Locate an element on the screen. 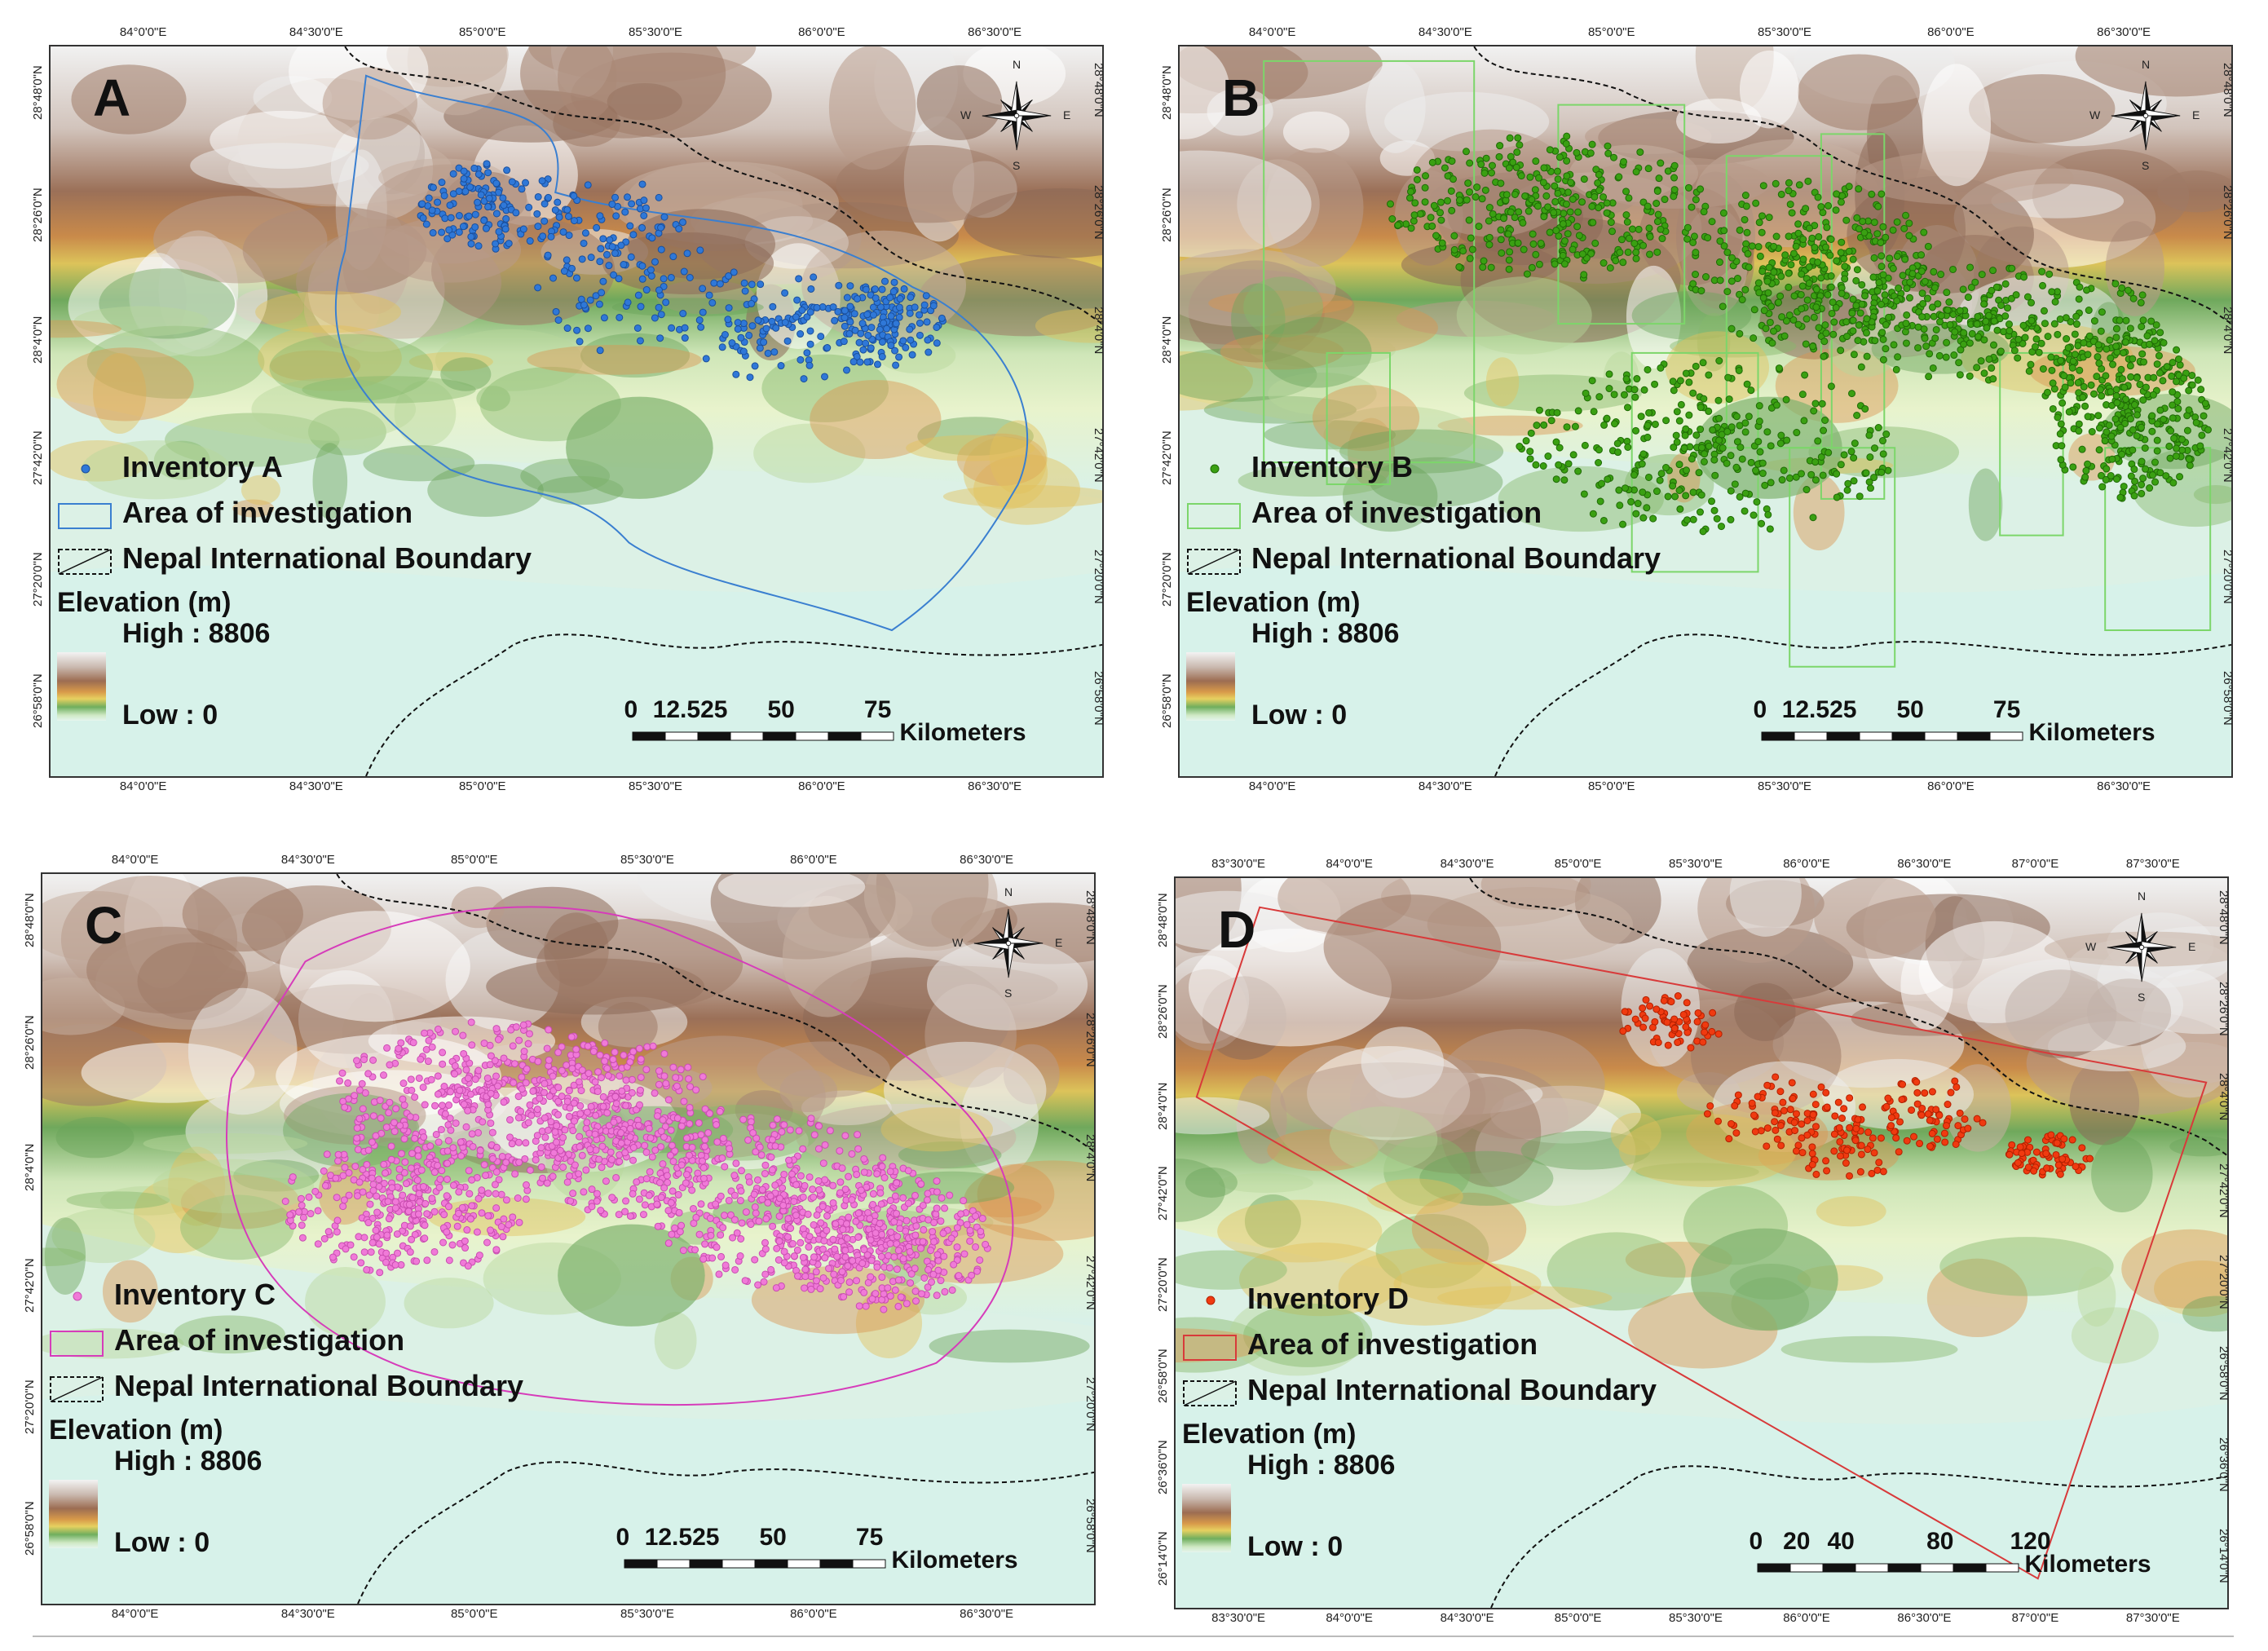 Image resolution: width=2268 pixels, height=1651 pixels. elevation-ramp is located at coordinates (73, 1514).